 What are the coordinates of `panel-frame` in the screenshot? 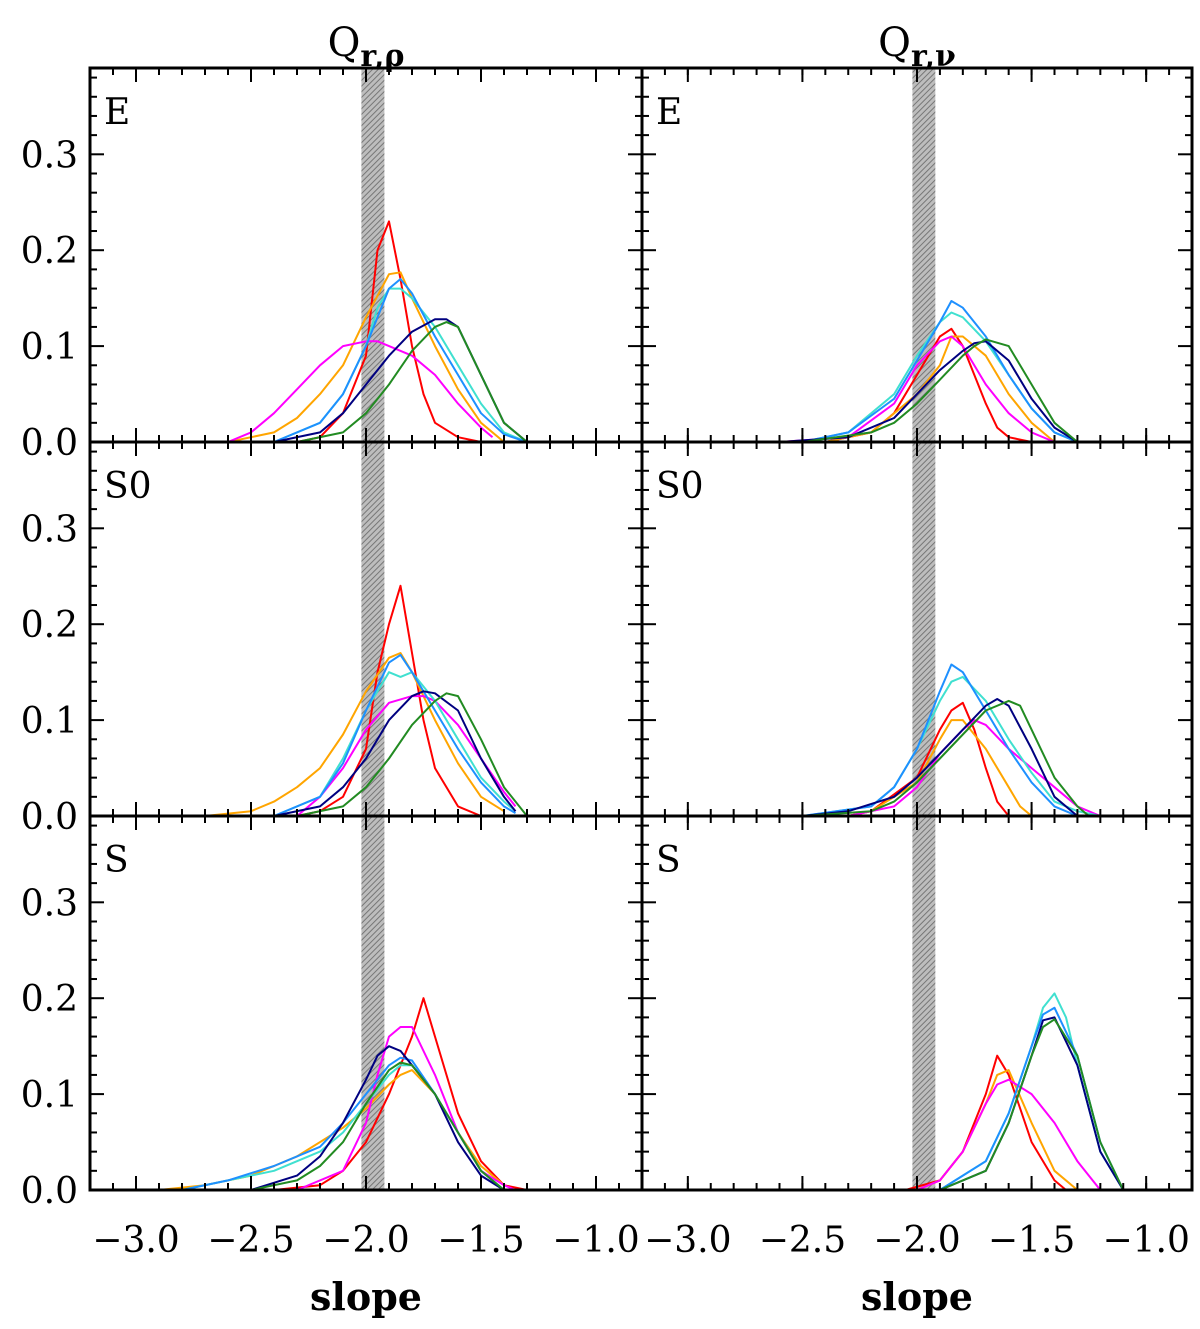 It's located at (917, 1003).